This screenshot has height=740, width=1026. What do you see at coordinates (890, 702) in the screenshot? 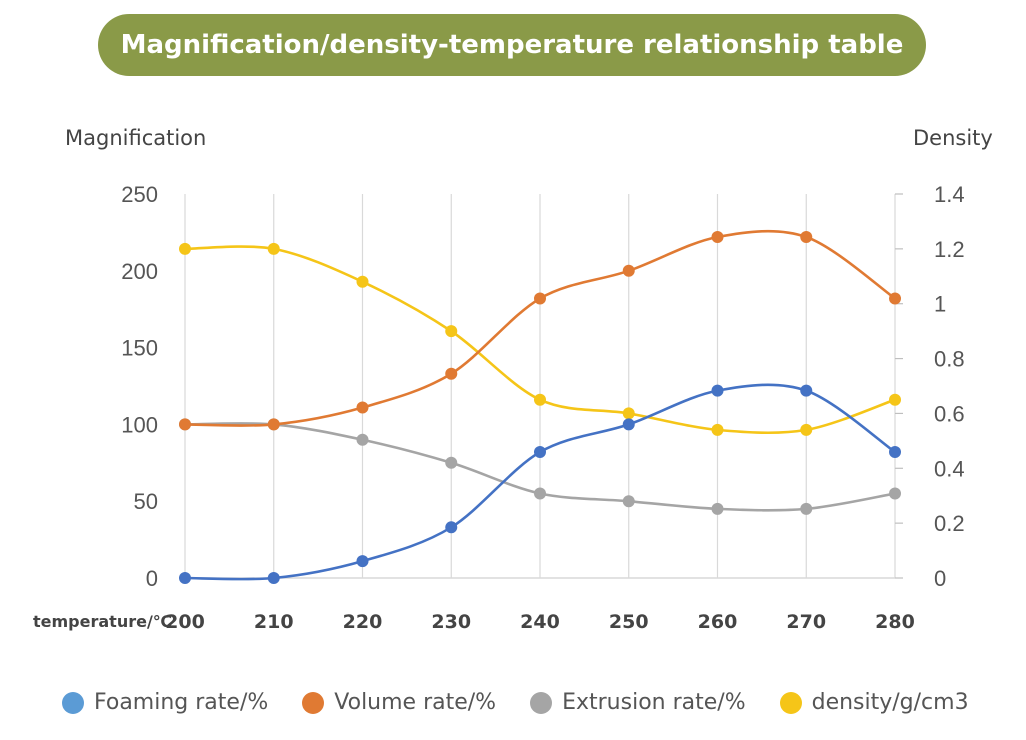
I see `legend-label: density/g/cm3` at bounding box center [890, 702].